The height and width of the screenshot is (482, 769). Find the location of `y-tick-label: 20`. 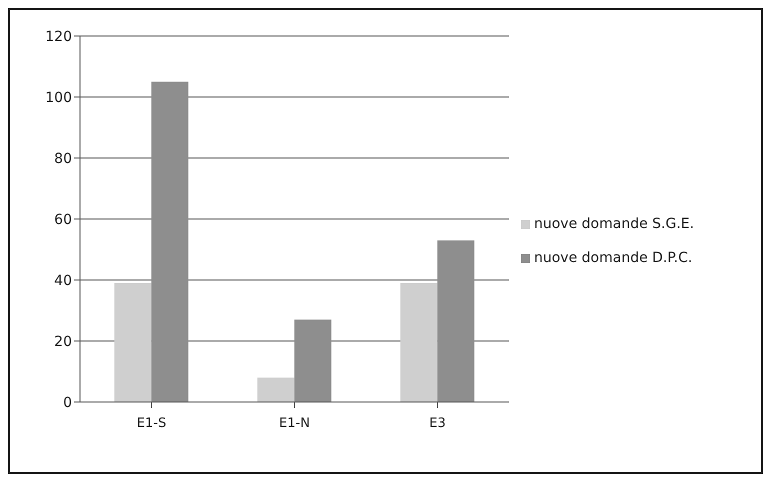

y-tick-label: 20 is located at coordinates (63, 342).